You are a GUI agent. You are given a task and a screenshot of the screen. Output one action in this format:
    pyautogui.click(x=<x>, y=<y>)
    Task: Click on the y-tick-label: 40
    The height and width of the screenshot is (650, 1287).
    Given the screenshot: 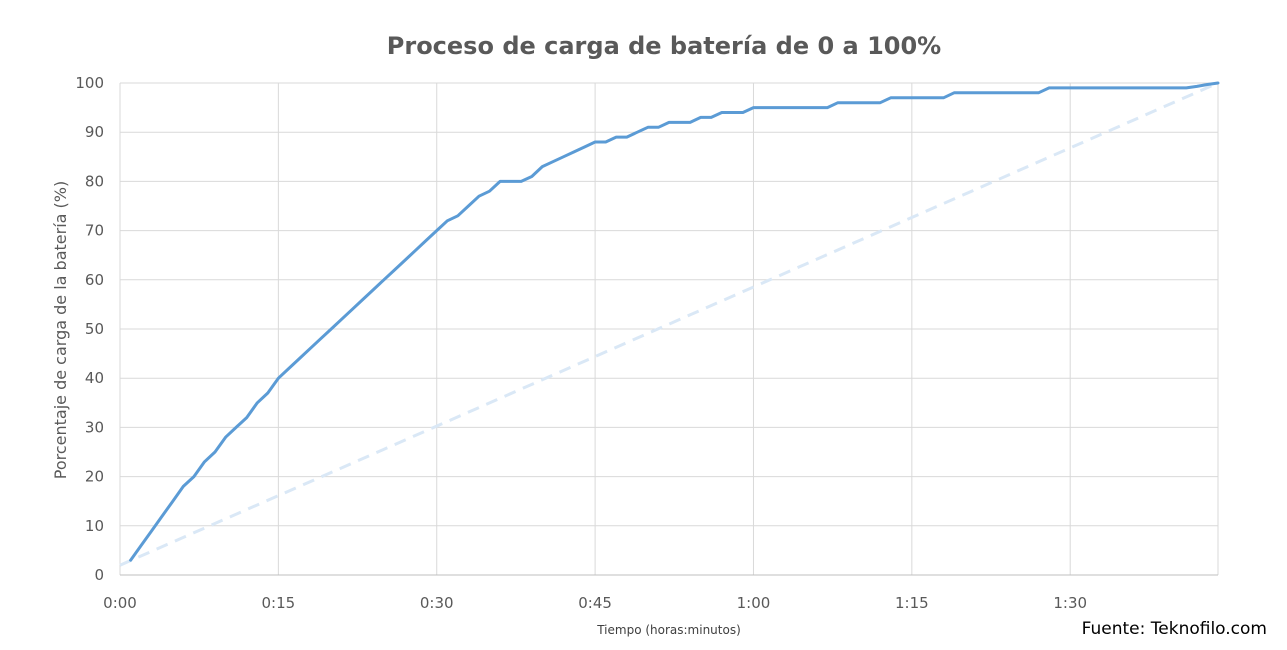 What is the action you would take?
    pyautogui.click(x=94, y=378)
    